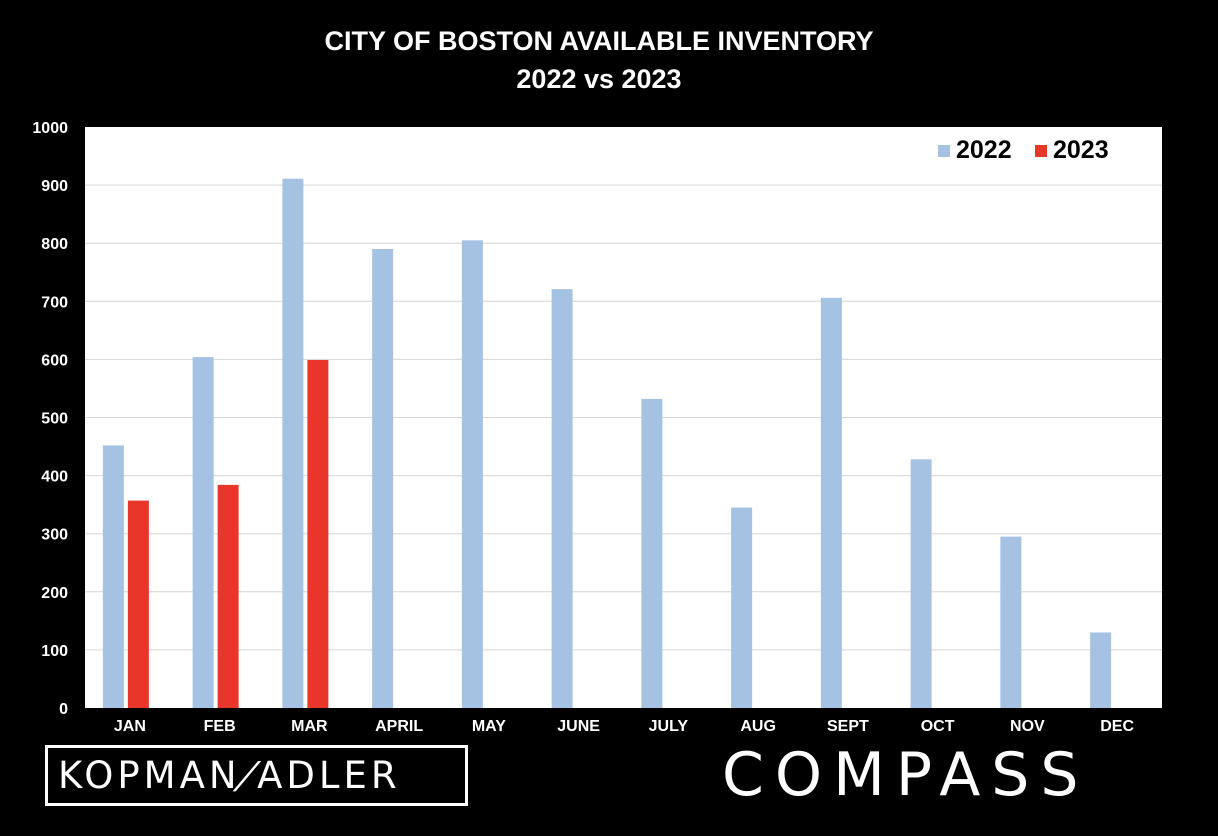 The height and width of the screenshot is (836, 1218). Describe the element at coordinates (1041, 151) in the screenshot. I see `legend-swatch-2023` at that location.